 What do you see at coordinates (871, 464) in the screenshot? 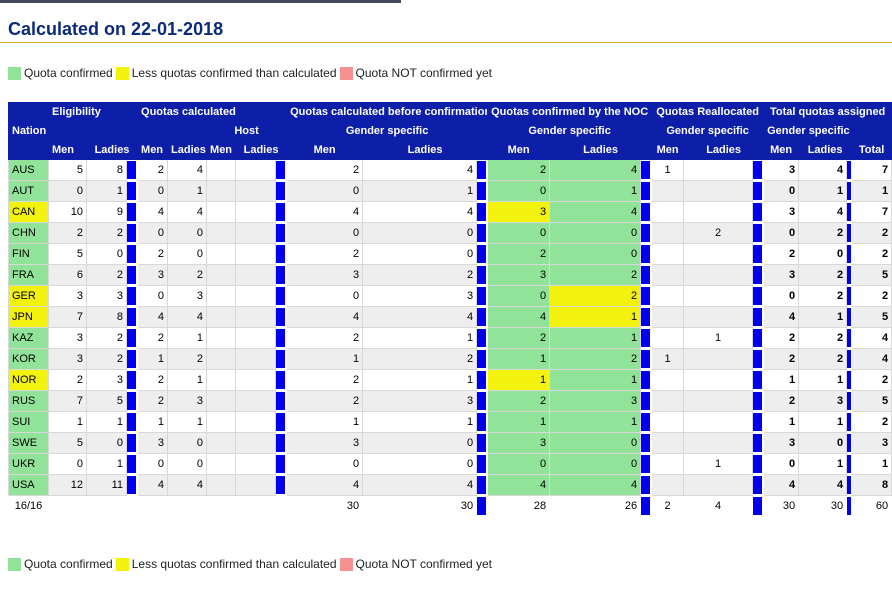
I see `total-cell: 1` at bounding box center [871, 464].